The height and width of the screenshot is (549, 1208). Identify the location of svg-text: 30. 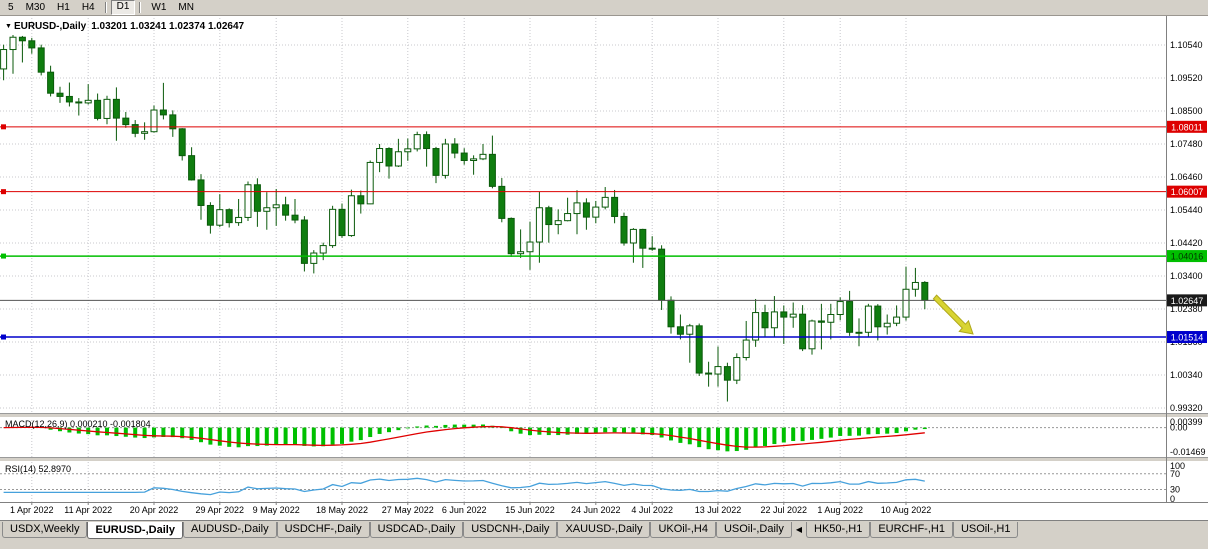
(1175, 489).